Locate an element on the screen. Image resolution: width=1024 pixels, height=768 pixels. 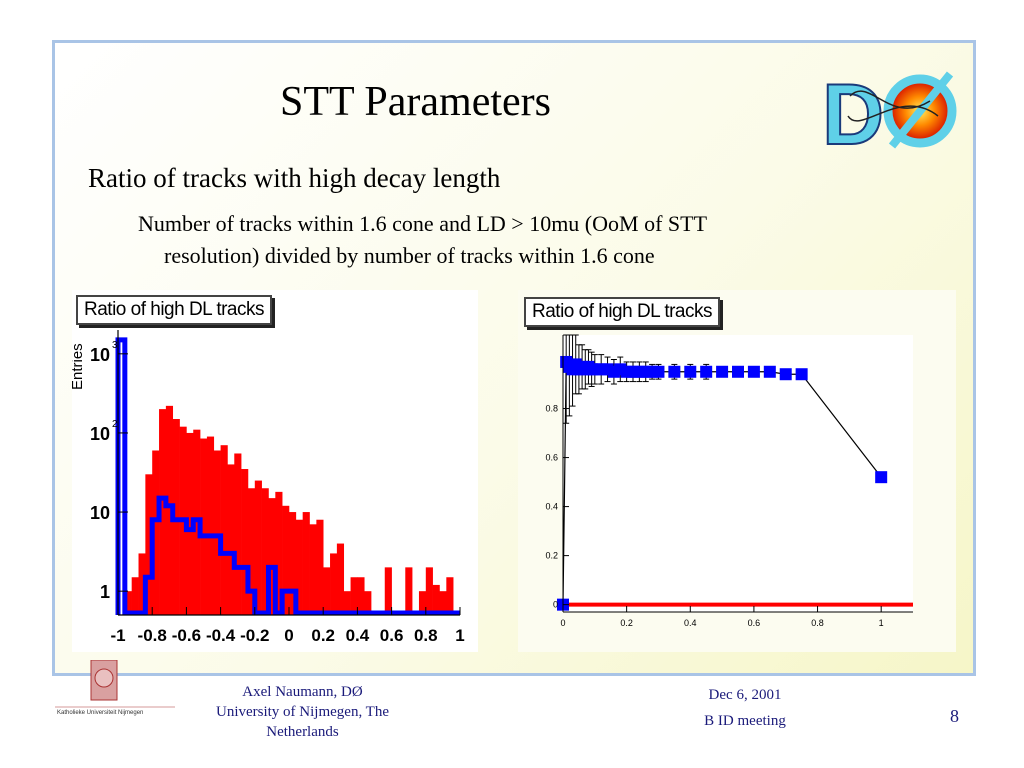
footer-date: Dec 6, 2001 B ID meeting is located at coordinates (745, 708).